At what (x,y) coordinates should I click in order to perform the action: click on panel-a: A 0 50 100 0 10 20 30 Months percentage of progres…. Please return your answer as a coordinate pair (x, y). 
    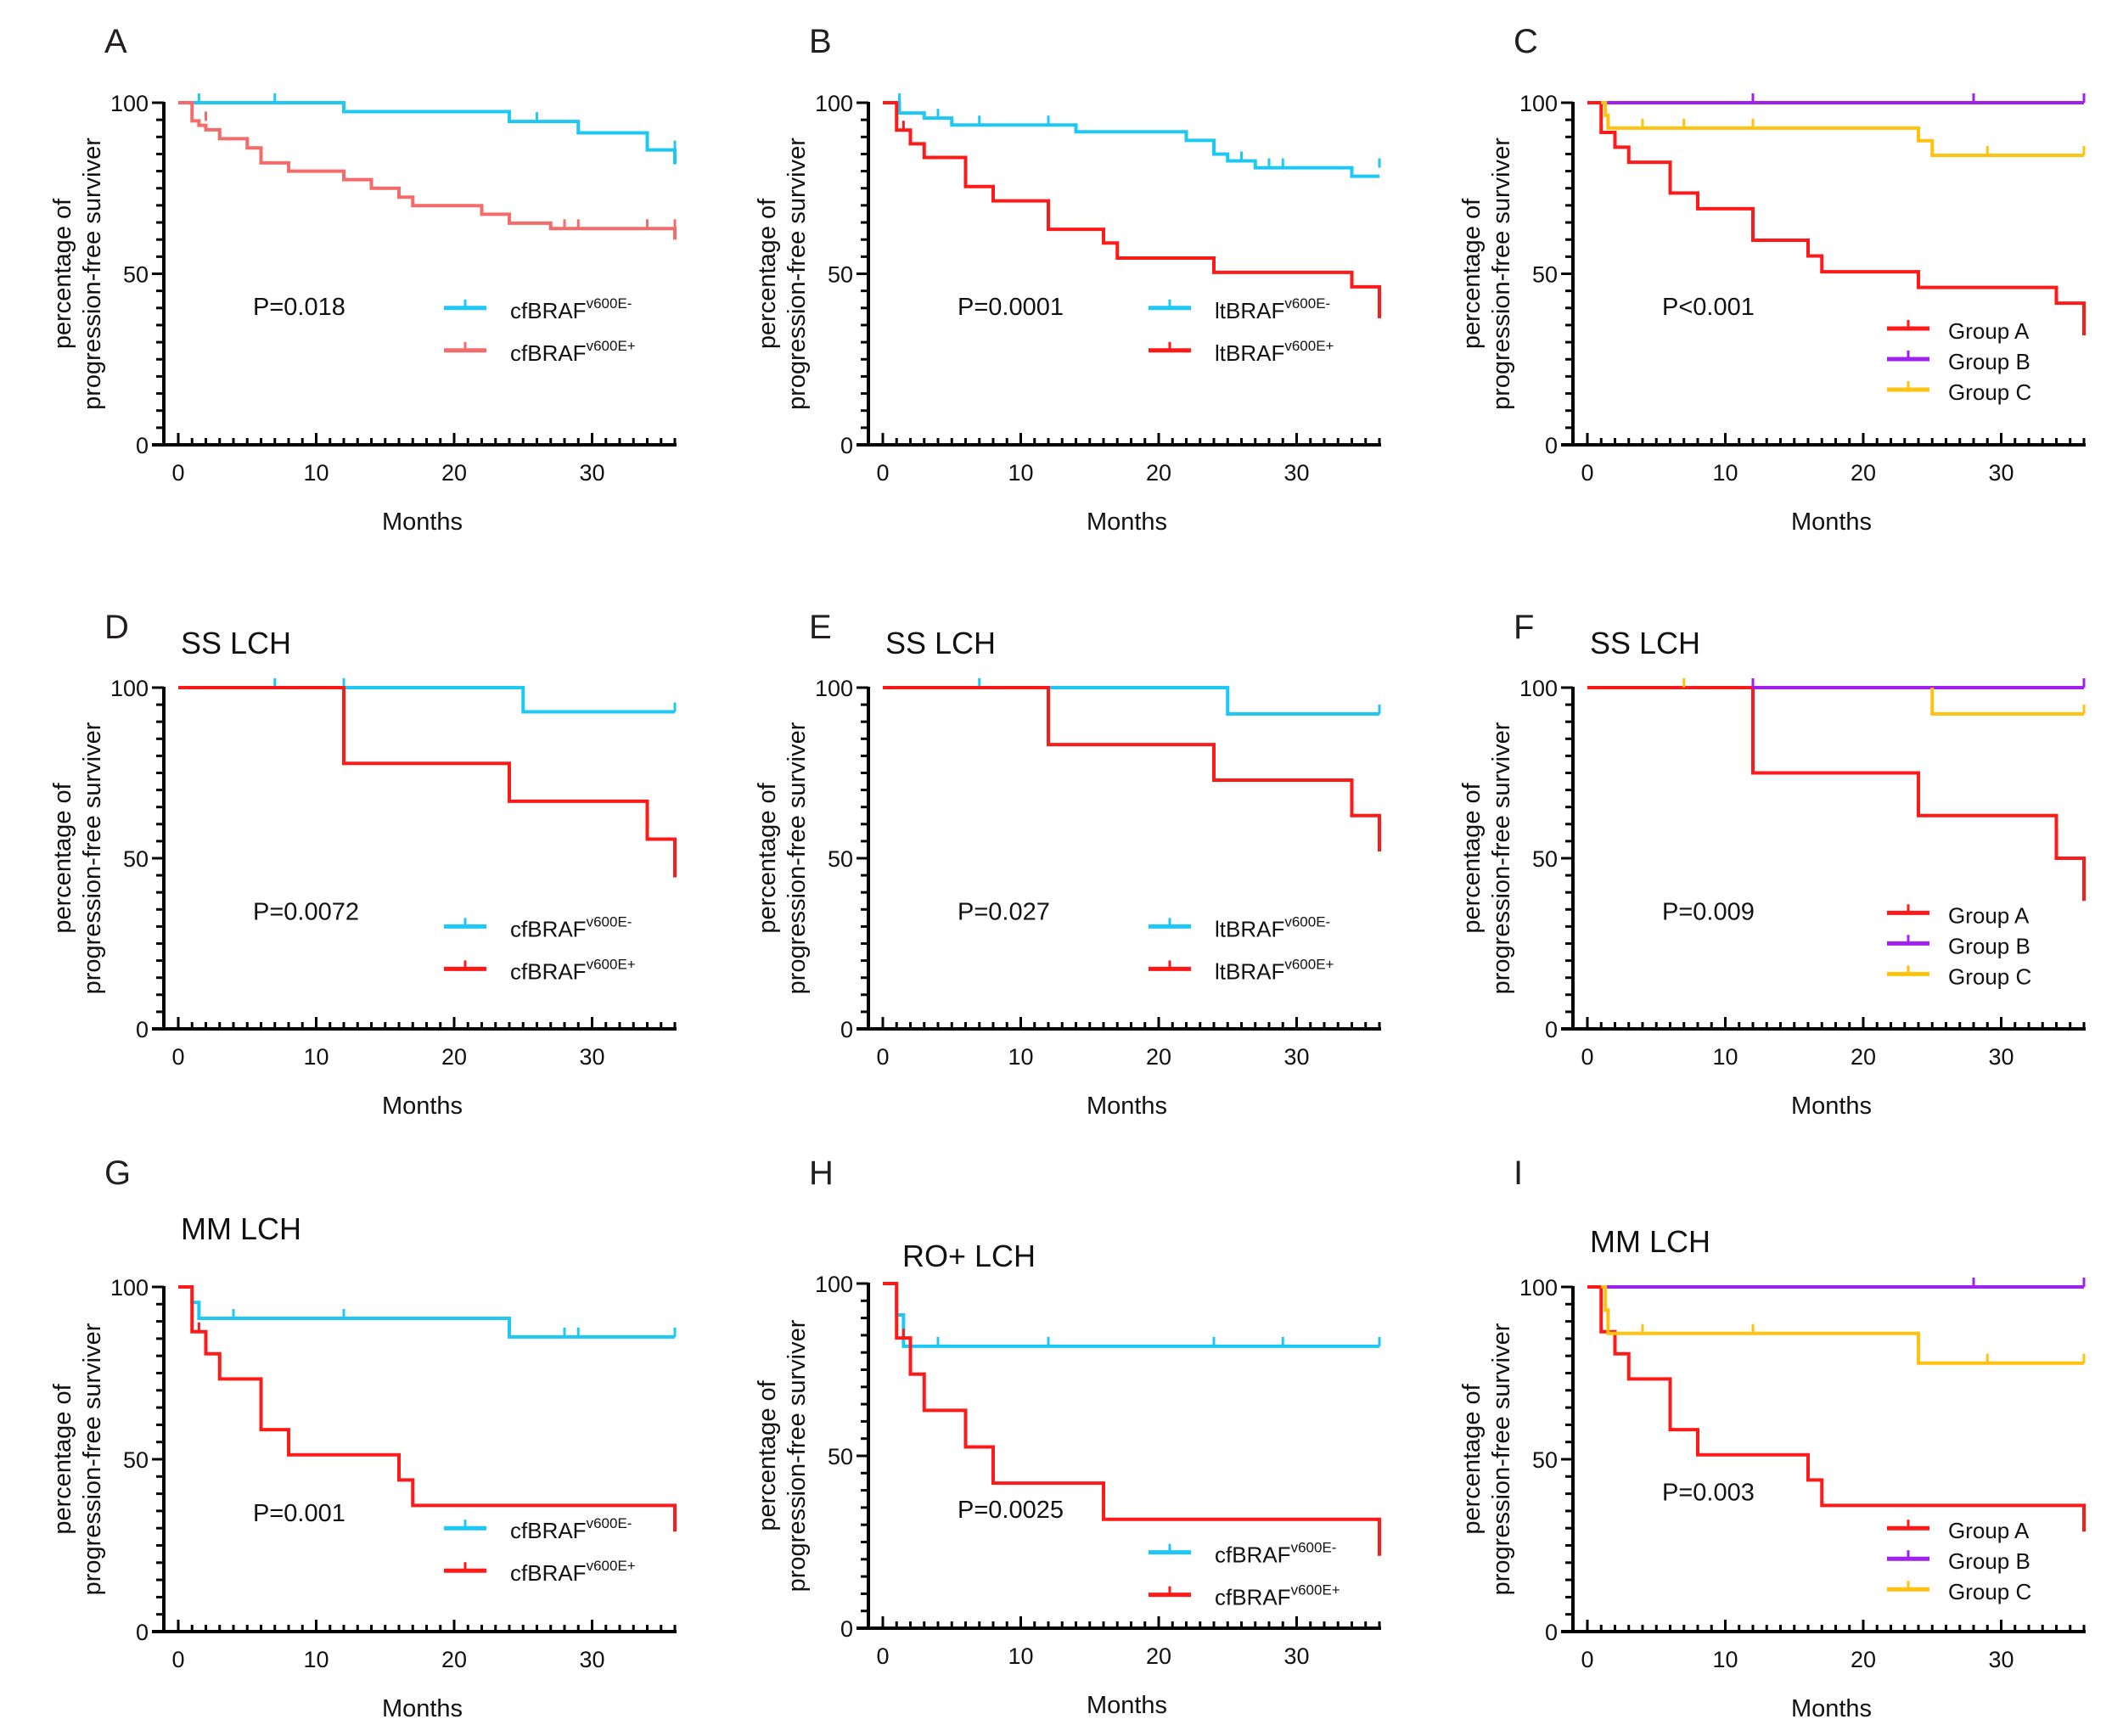
    Looking at the image, I should click on (363, 280).